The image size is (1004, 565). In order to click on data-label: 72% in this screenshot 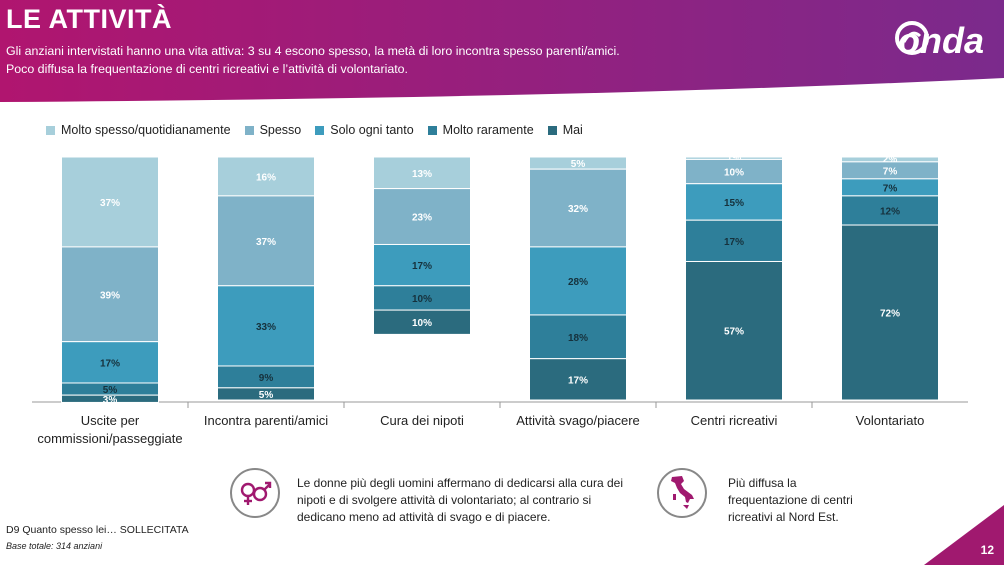, I will do `click(890, 314)`.